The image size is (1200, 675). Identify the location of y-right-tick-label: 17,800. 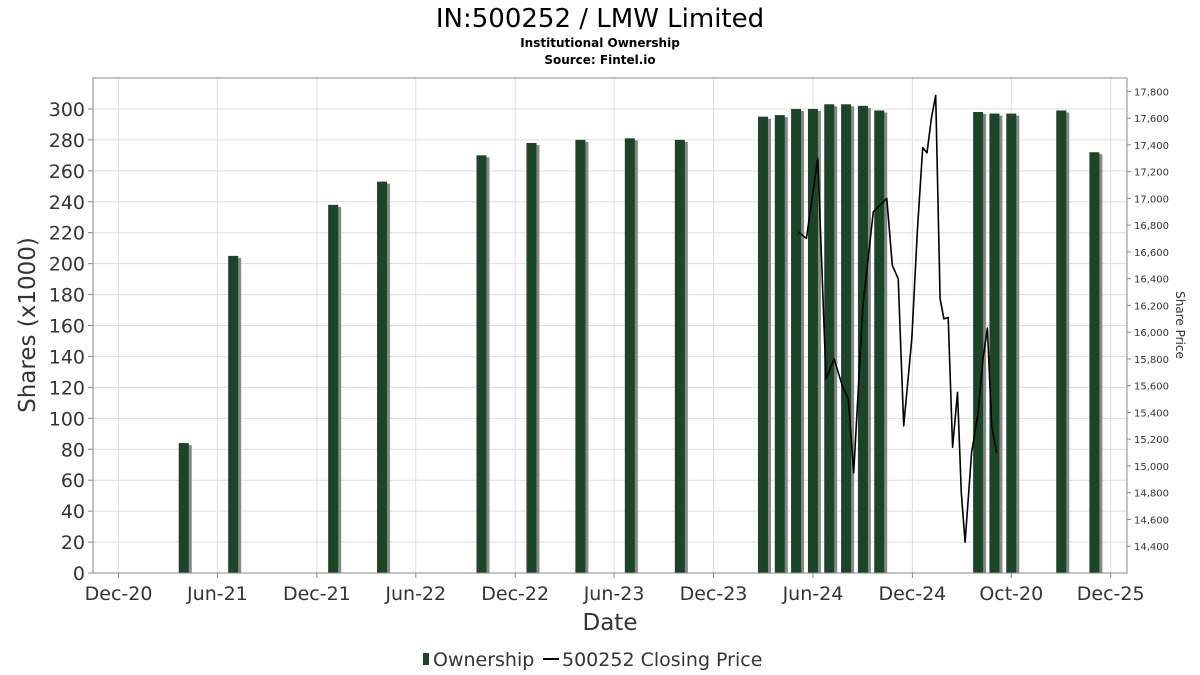
(1151, 92).